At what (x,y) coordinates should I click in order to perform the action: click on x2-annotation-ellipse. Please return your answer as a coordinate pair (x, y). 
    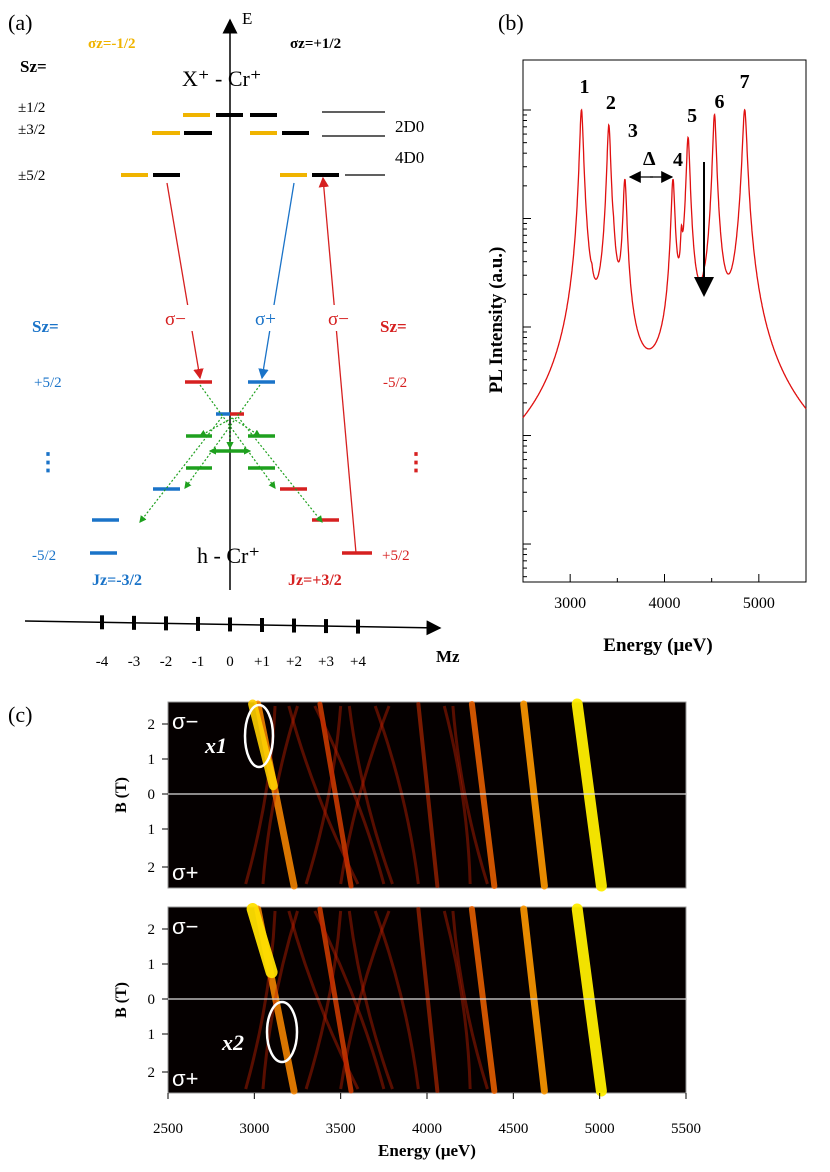
    Looking at the image, I should click on (282, 1032).